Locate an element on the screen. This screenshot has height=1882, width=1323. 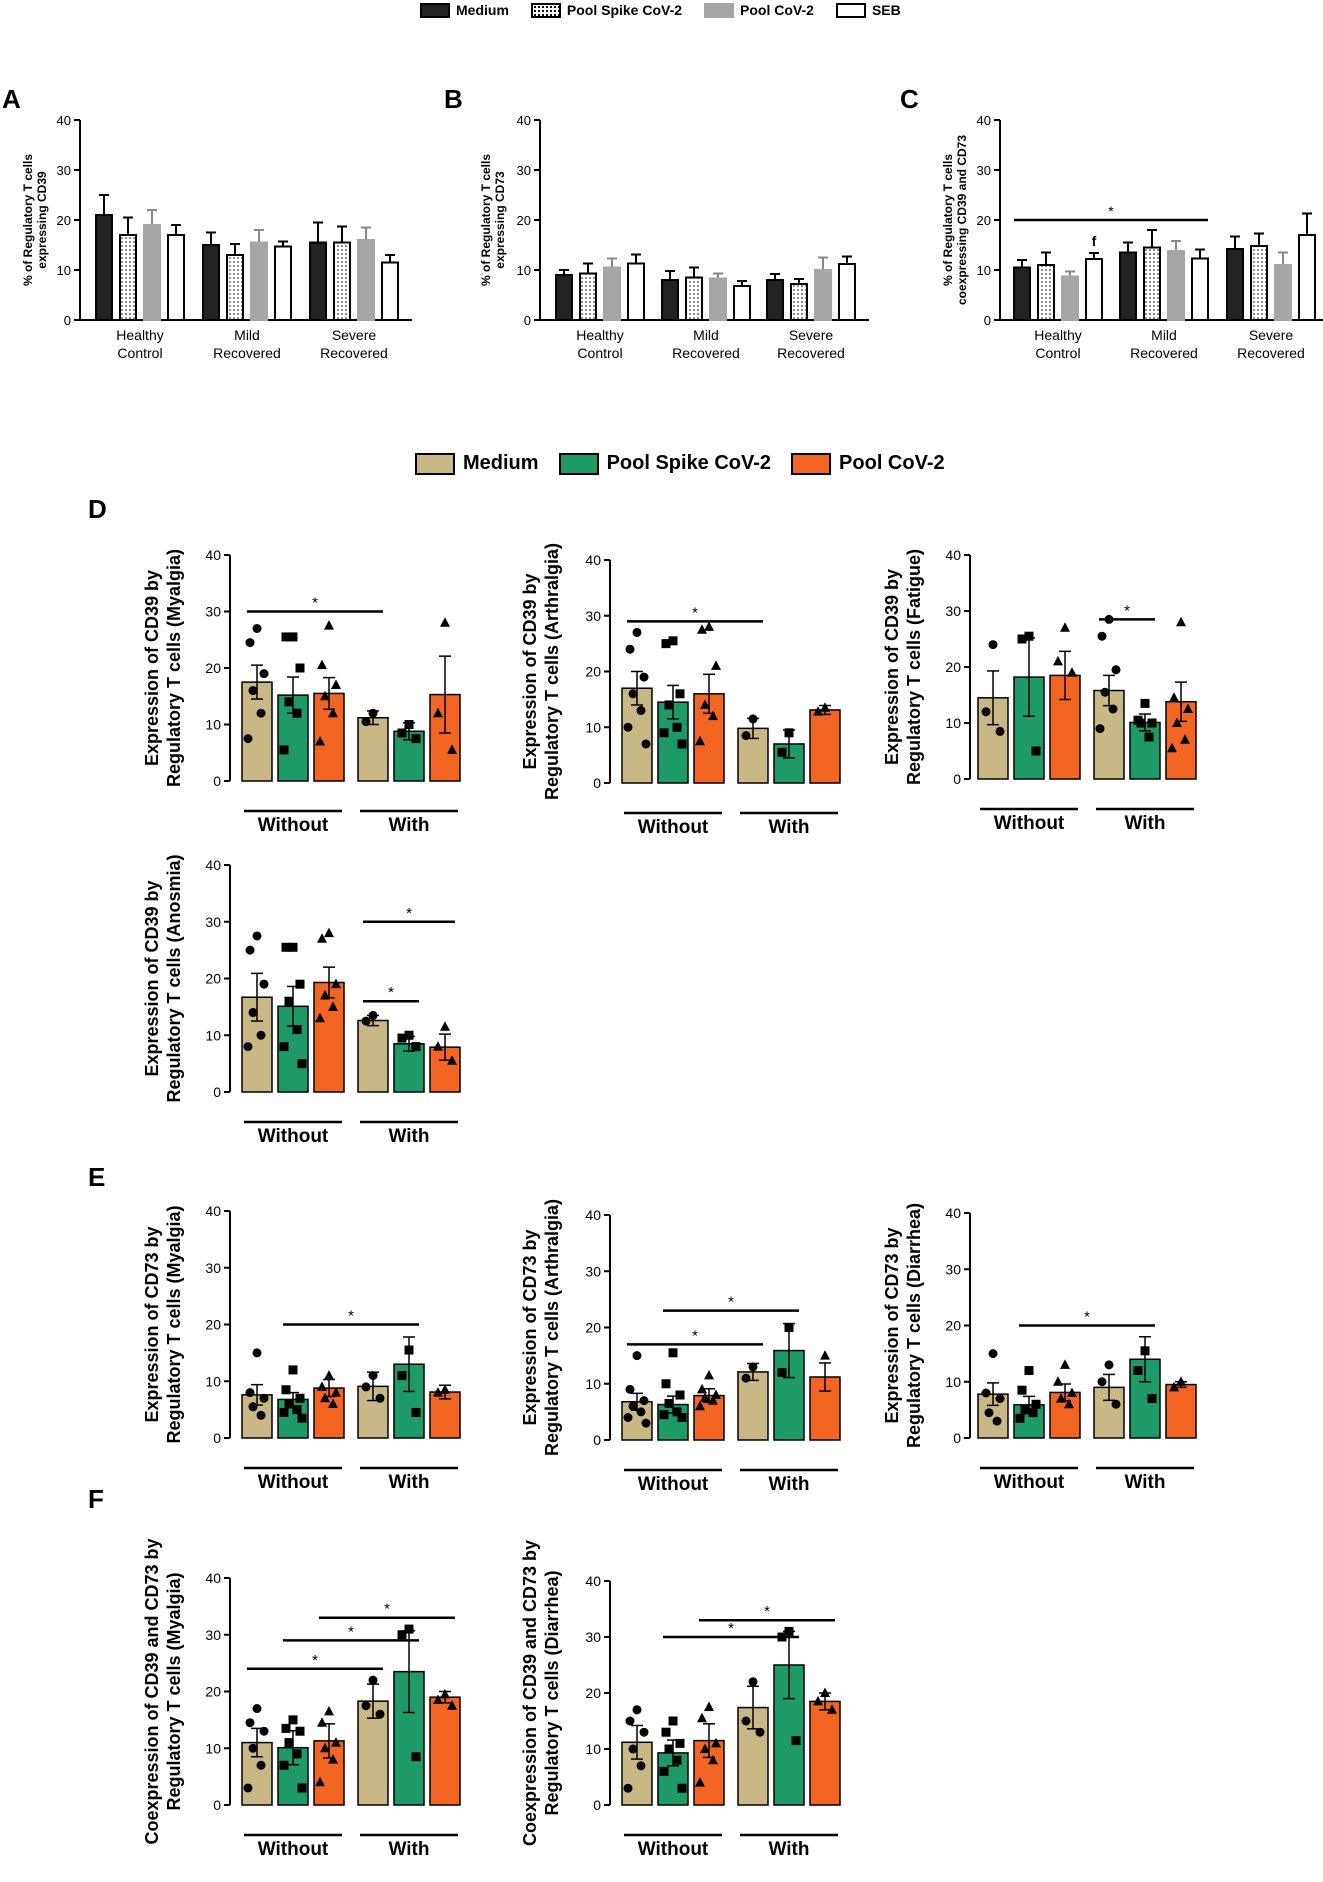
x-tick-label: Severe is located at coordinates (1271, 335).